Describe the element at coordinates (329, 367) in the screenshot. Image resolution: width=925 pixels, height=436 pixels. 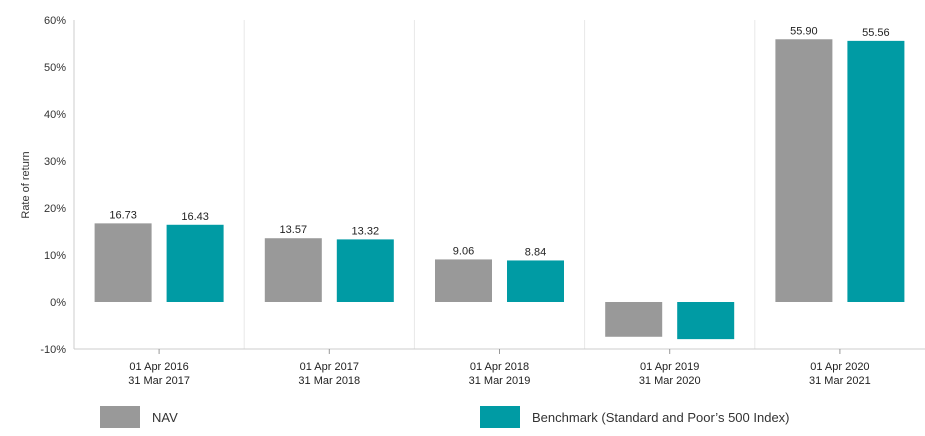
I see `x-tick-label: 01 Apr 2017` at that location.